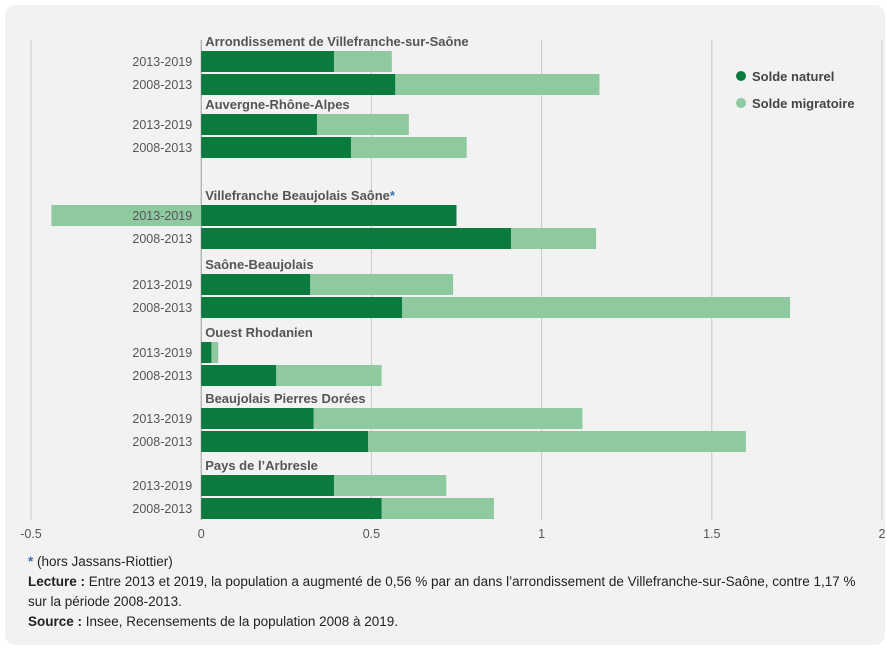  What do you see at coordinates (277, 104) in the screenshot?
I see `group-label-auvergne-rhone-alpes: Auvergne-Rhône-Alpes` at bounding box center [277, 104].